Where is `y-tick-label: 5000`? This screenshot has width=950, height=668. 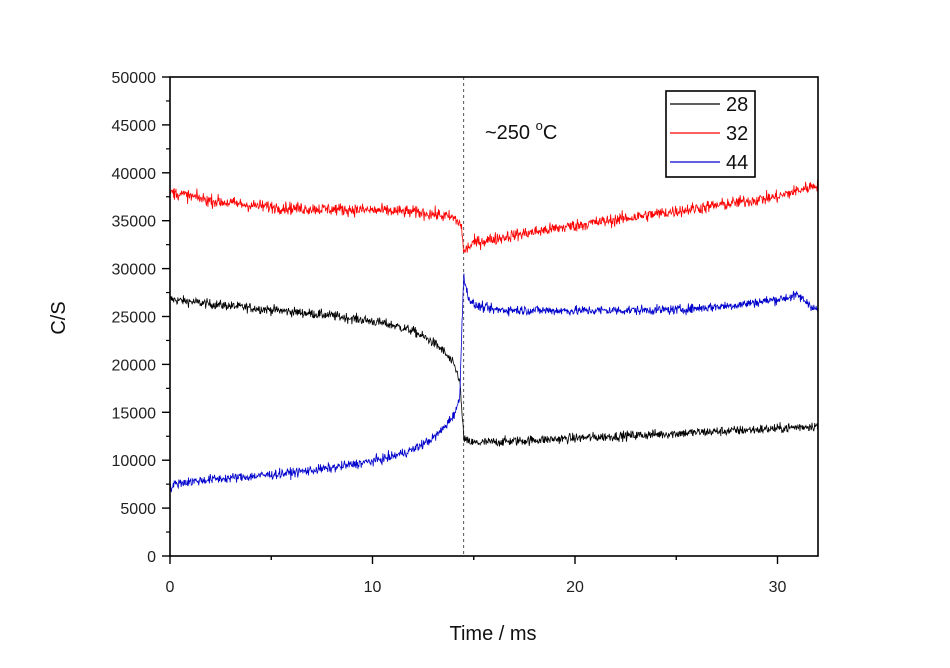
y-tick-label: 5000 is located at coordinates (138, 509).